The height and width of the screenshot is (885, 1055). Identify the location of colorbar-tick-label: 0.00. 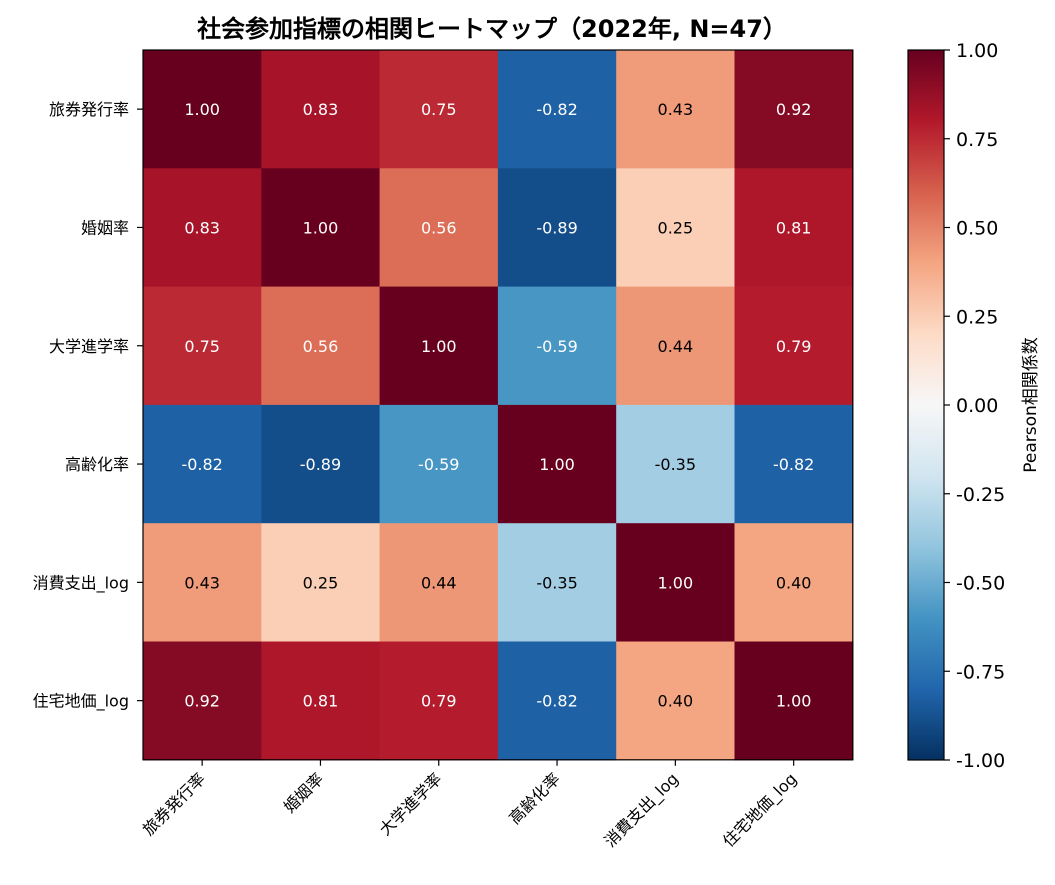
(977, 406).